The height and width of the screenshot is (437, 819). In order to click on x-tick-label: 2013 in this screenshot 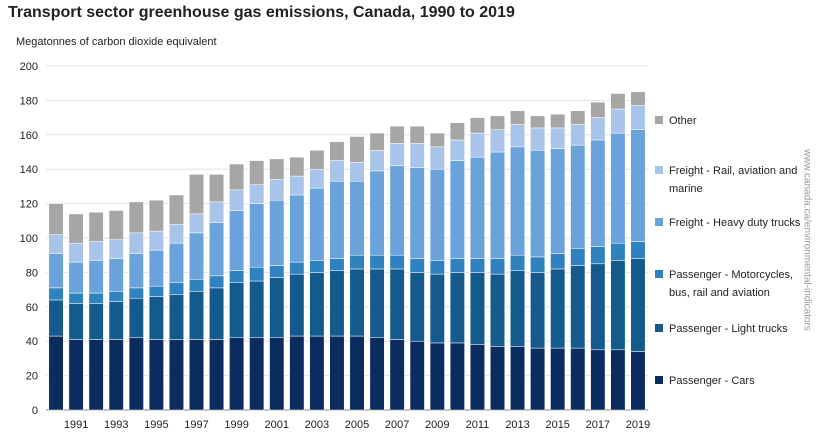, I will do `click(517, 425)`.